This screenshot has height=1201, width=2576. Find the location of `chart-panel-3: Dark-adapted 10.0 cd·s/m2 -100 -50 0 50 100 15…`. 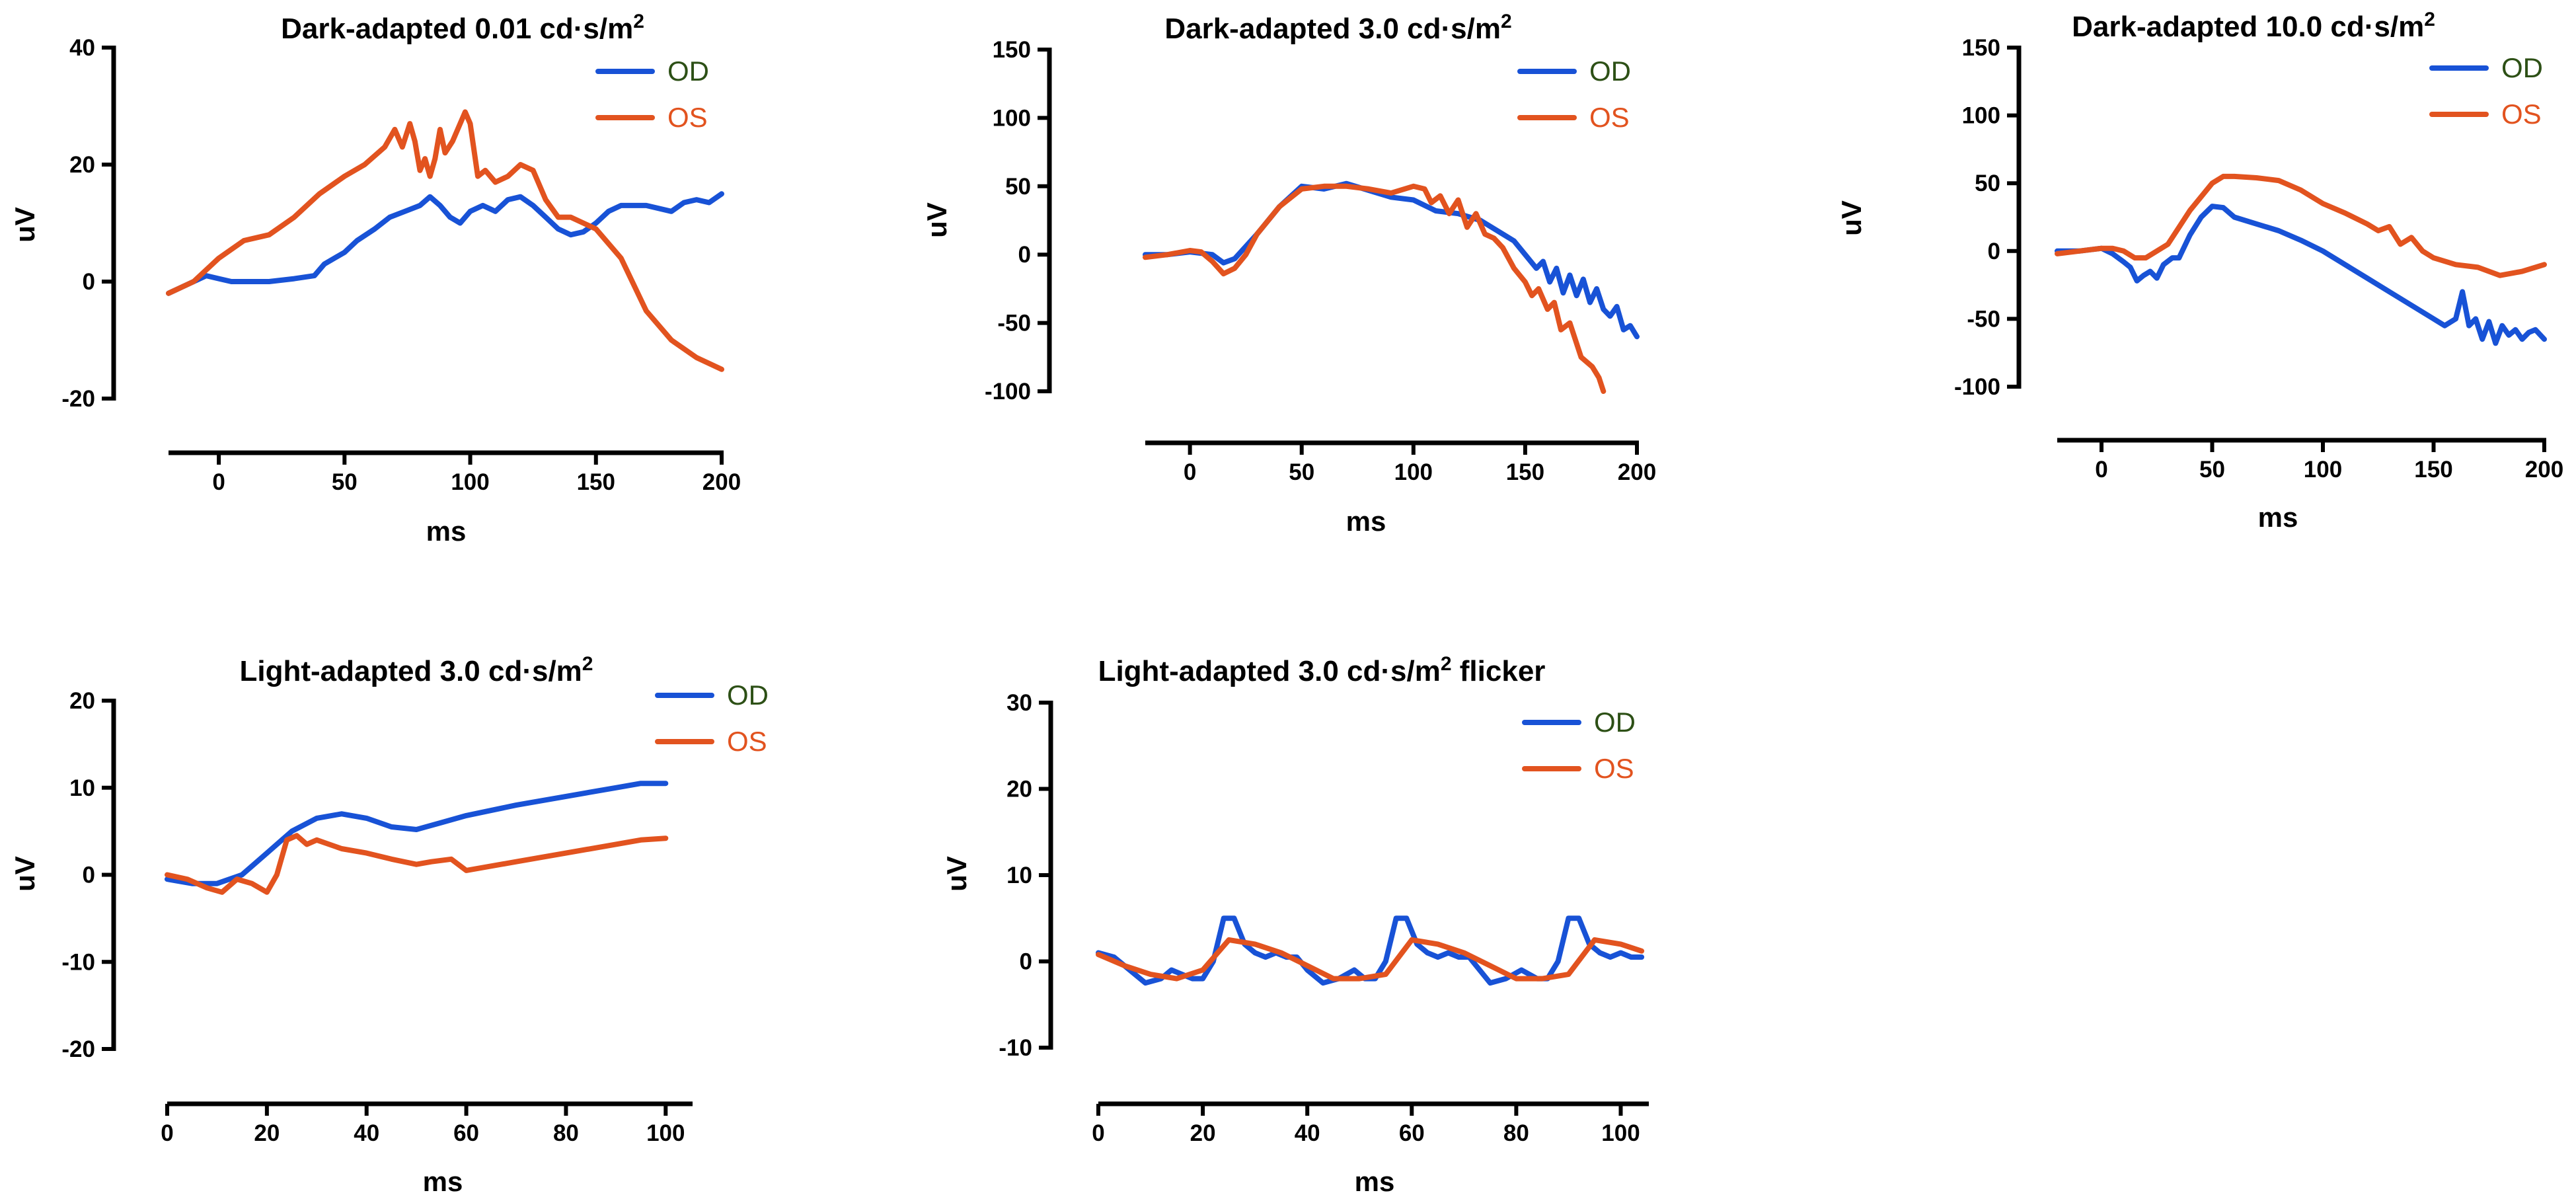

chart-panel-3: Dark-adapted 10.0 cd·s/m2 -100 -50 0 50 100 15… is located at coordinates (2199, 271).